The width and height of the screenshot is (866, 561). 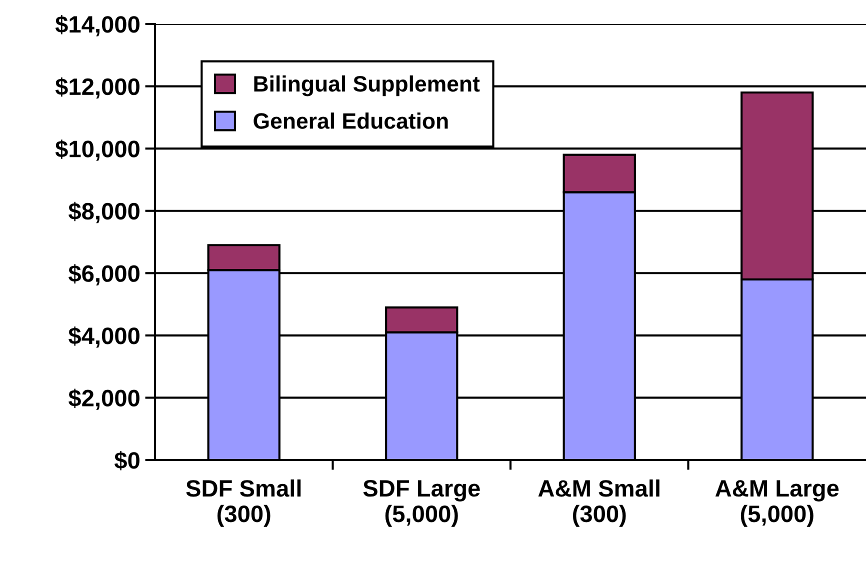 What do you see at coordinates (243, 503) in the screenshot?
I see `x-tick-label: SDF Small (300)` at bounding box center [243, 503].